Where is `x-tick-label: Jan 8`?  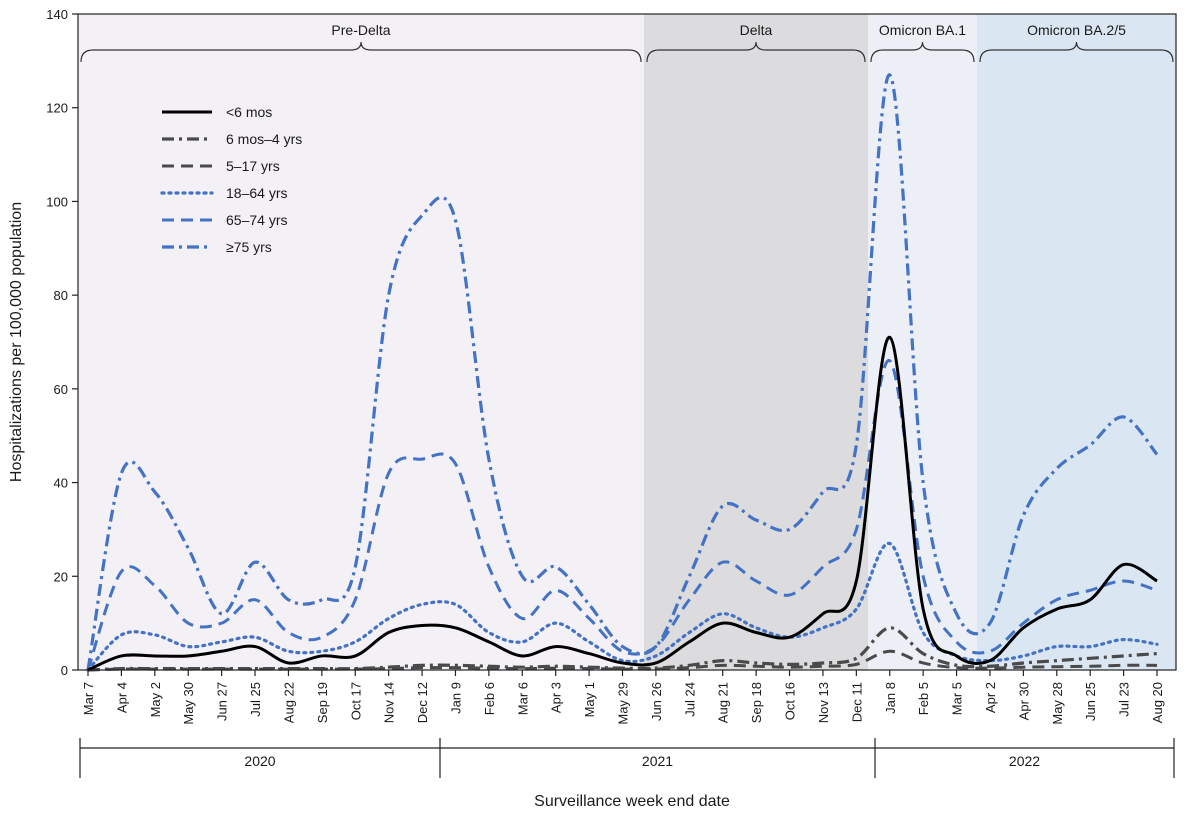
x-tick-label: Jan 8 is located at coordinates (890, 698).